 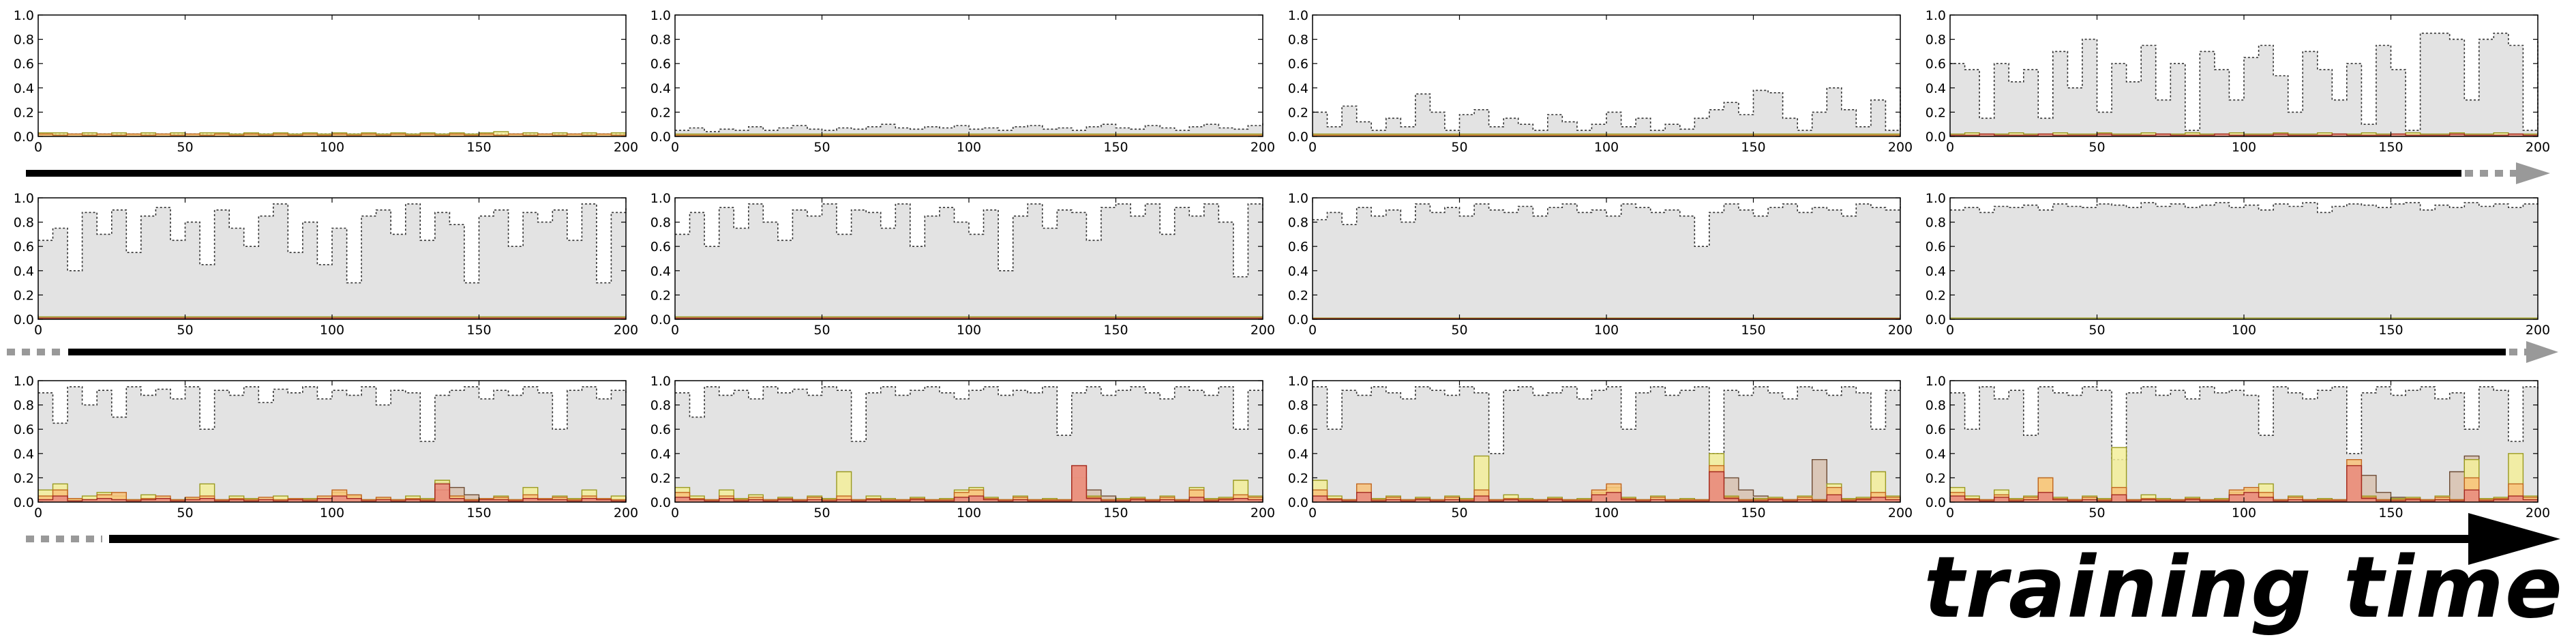 What do you see at coordinates (2542, 352) in the screenshot?
I see `arrow-row-2-head` at bounding box center [2542, 352].